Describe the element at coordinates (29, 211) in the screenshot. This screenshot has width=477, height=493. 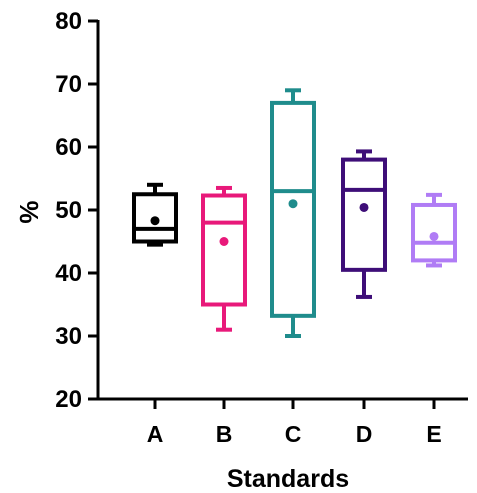
I see `y-axis-title: %` at that location.